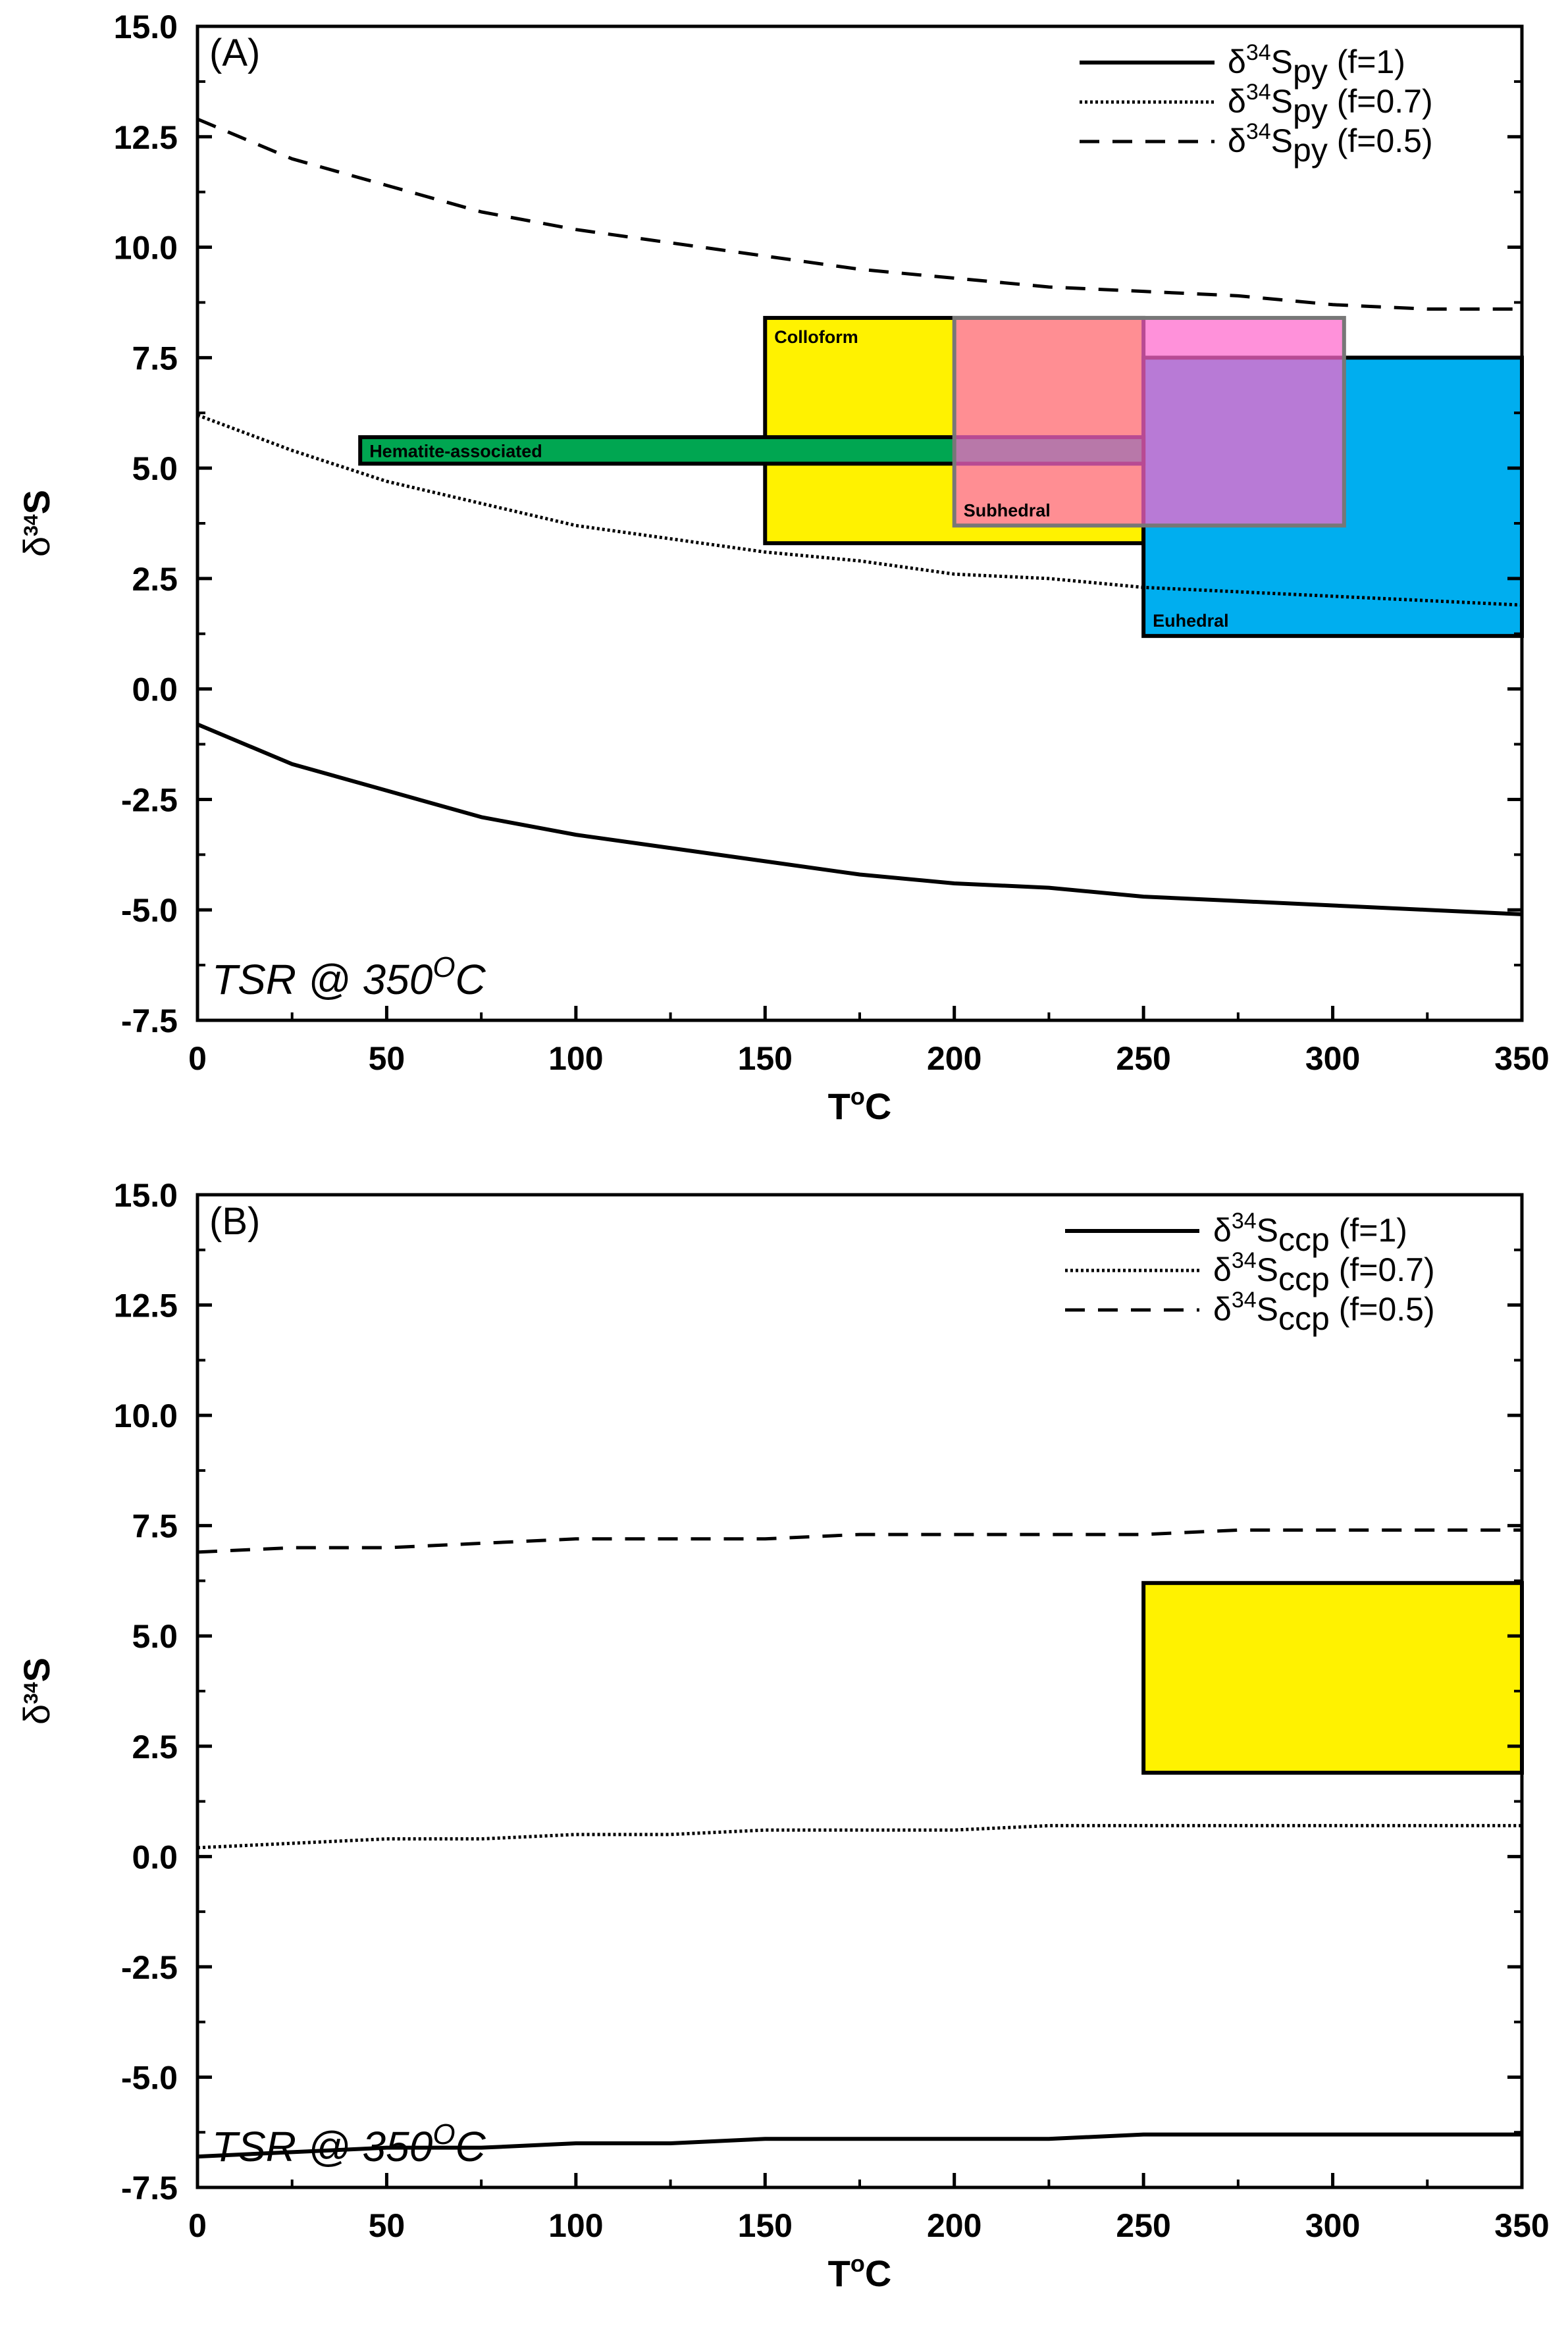 This screenshot has width=1568, height=2325. I want to click on box-label: Euhedral, so click(1191, 621).